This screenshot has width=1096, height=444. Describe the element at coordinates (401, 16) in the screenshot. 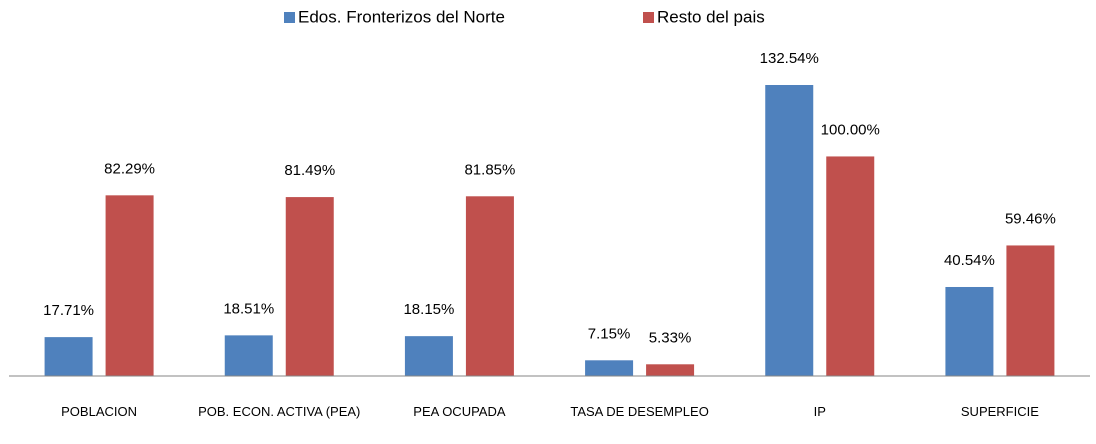

I see `legend-label: Edos. Fronterizos del Norte` at that location.